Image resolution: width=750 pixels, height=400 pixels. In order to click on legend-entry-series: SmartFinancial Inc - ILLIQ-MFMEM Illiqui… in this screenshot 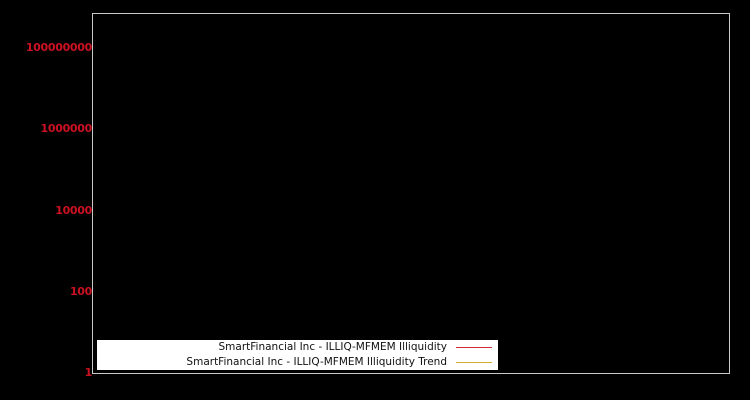, I will do `click(297, 347)`.